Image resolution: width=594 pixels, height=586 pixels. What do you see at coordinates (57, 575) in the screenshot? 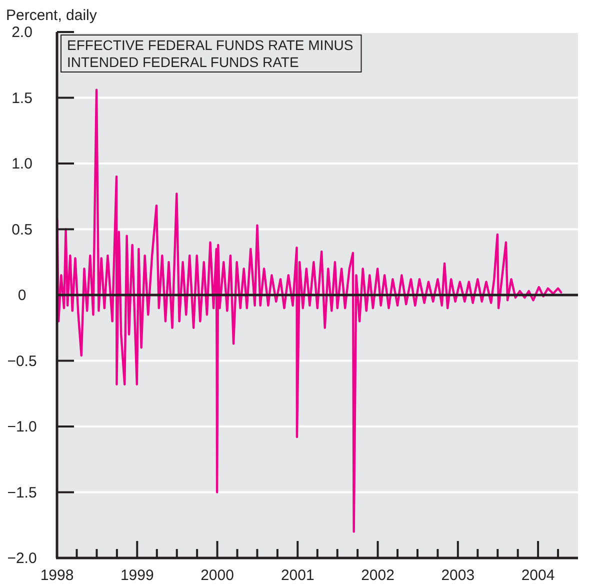
I see `x-tick-label: 1998` at bounding box center [57, 575].